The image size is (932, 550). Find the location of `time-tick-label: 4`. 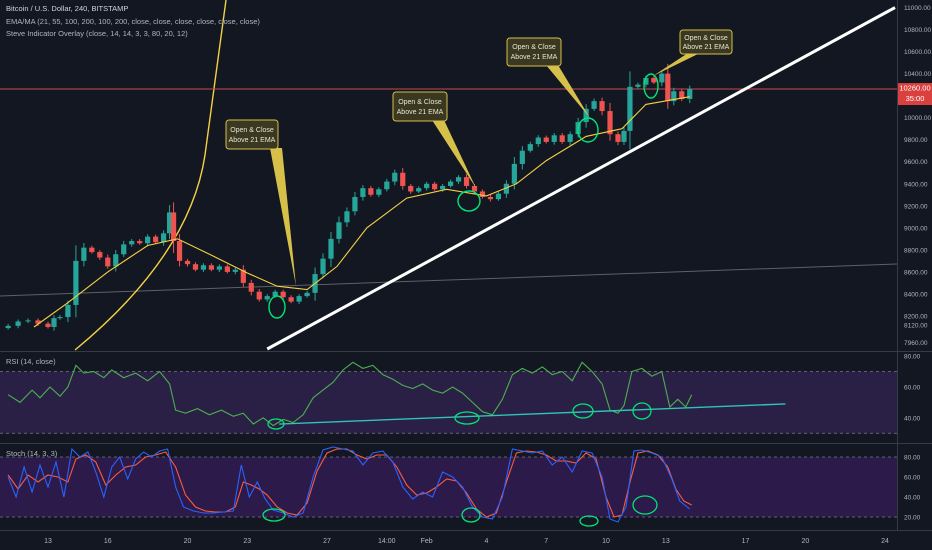

time-tick-label: 4 is located at coordinates (487, 541).